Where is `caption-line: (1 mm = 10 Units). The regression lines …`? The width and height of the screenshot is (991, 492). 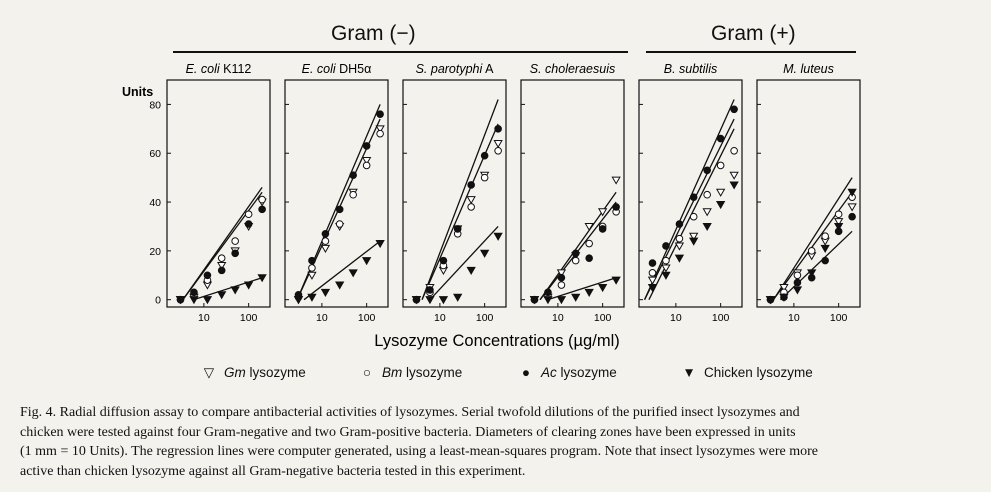
caption-line: (1 mm = 10 Units). The regression lines … is located at coordinates (419, 452).